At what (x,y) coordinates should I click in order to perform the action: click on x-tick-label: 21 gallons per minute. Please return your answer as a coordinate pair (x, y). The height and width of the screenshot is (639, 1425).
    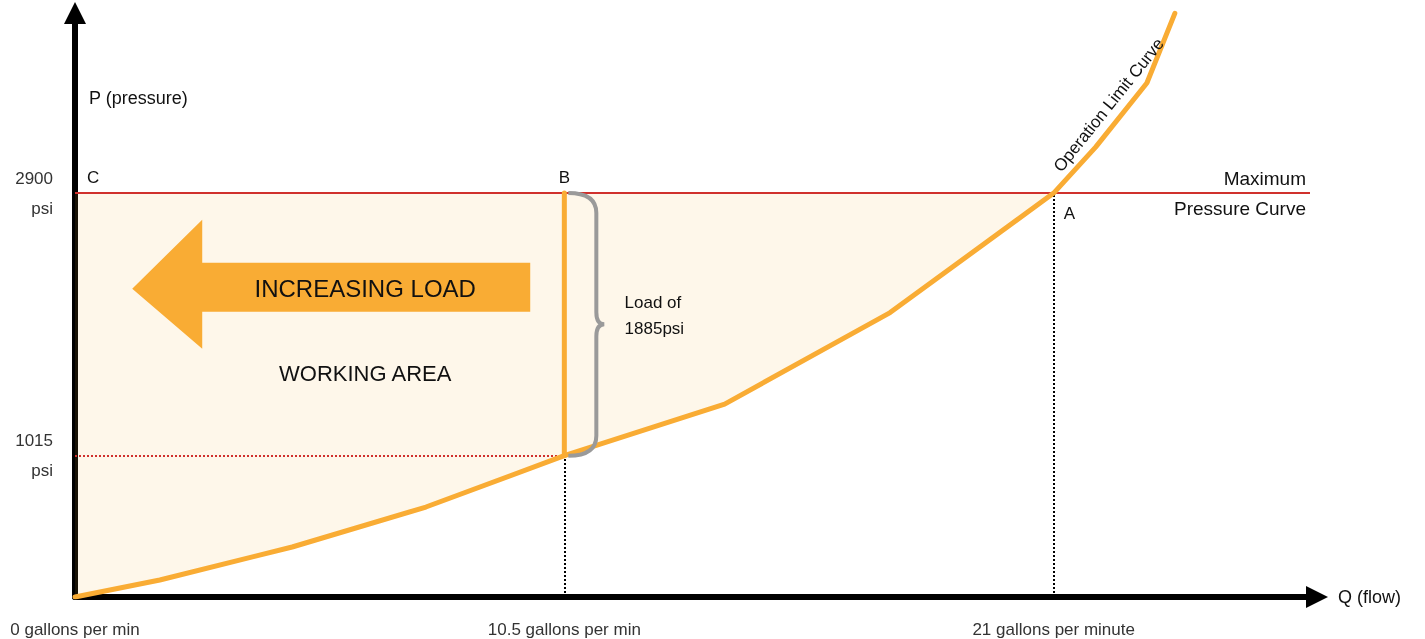
    Looking at the image, I should click on (1053, 629).